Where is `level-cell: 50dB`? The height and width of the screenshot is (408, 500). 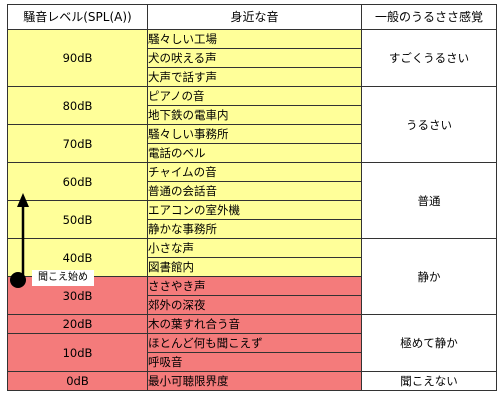 level-cell: 50dB is located at coordinates (77, 219).